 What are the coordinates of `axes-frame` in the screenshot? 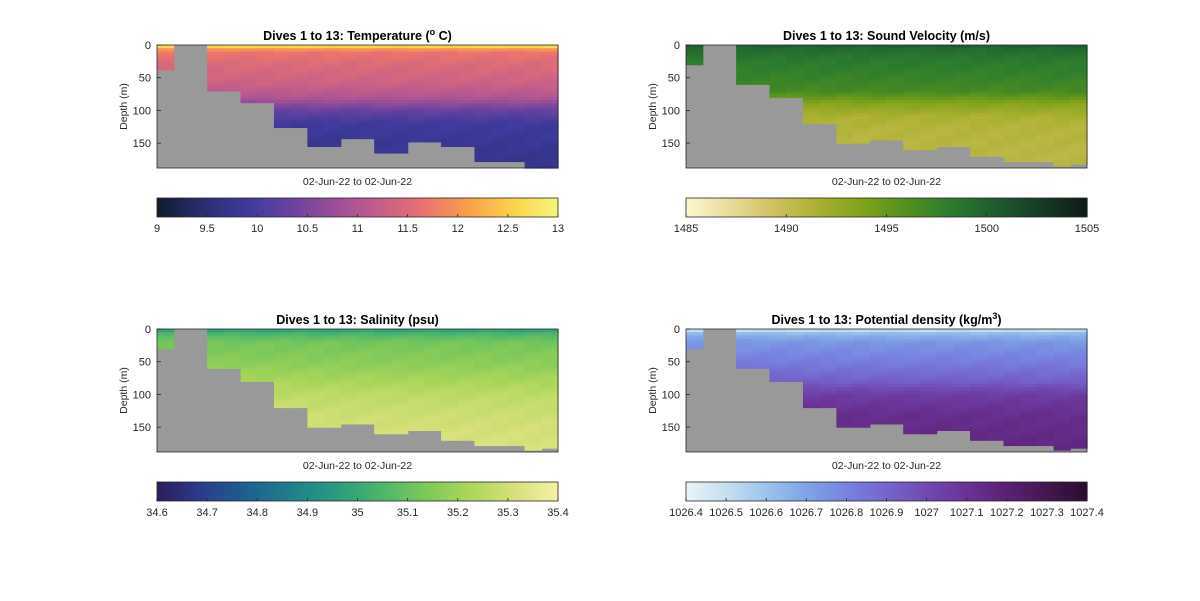 It's located at (357, 390).